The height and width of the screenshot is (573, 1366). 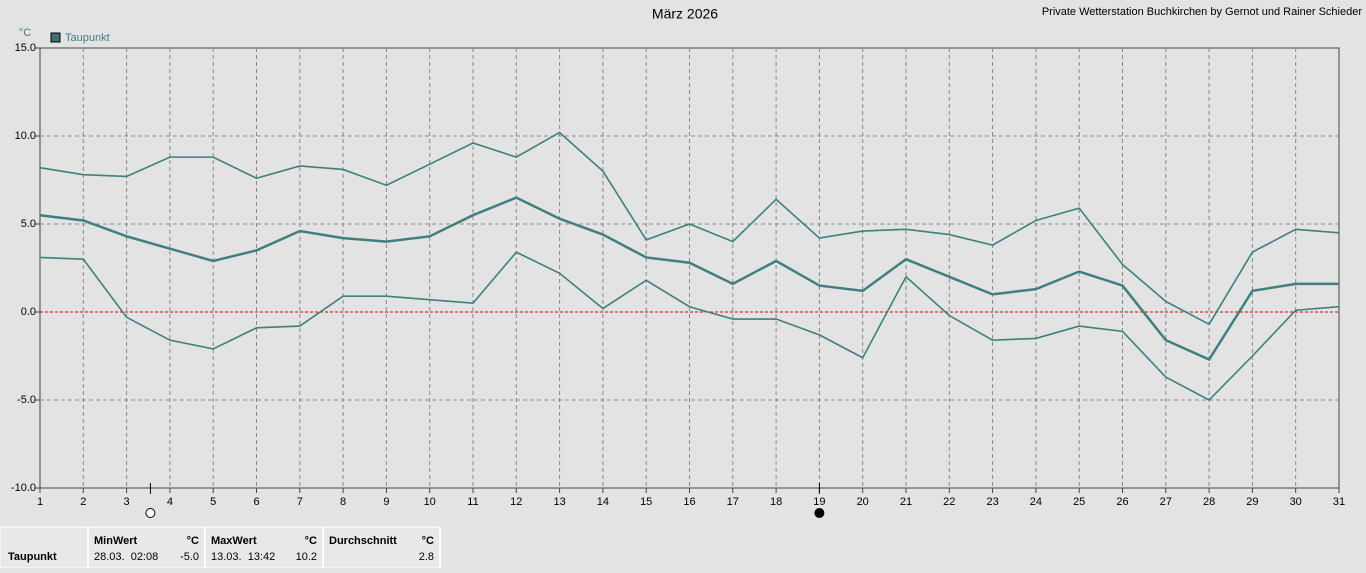 What do you see at coordinates (386, 502) in the screenshot?
I see `x-tick-label: 9` at bounding box center [386, 502].